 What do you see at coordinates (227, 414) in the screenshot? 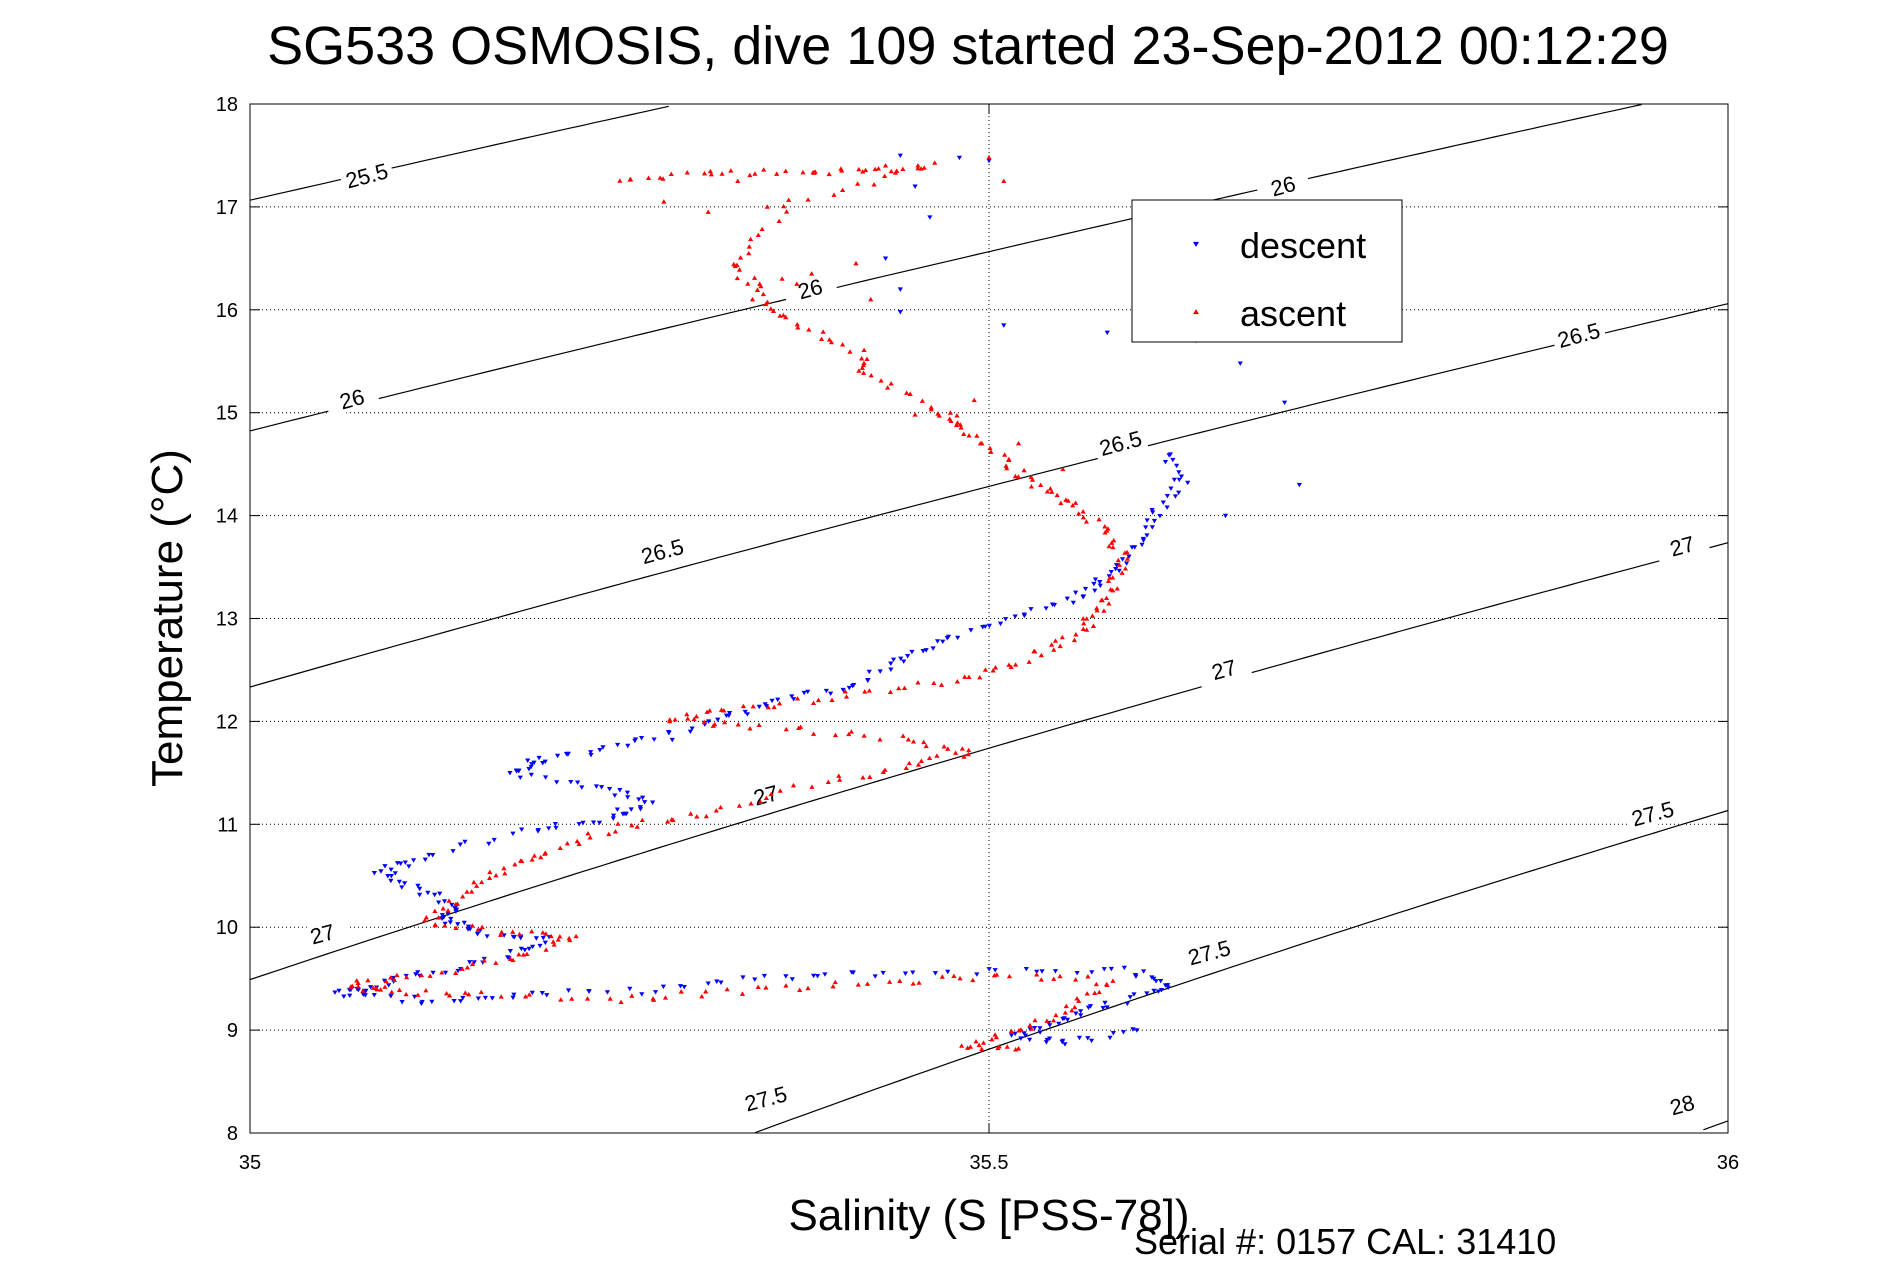
I see `y-tick-label: 15` at bounding box center [227, 414].